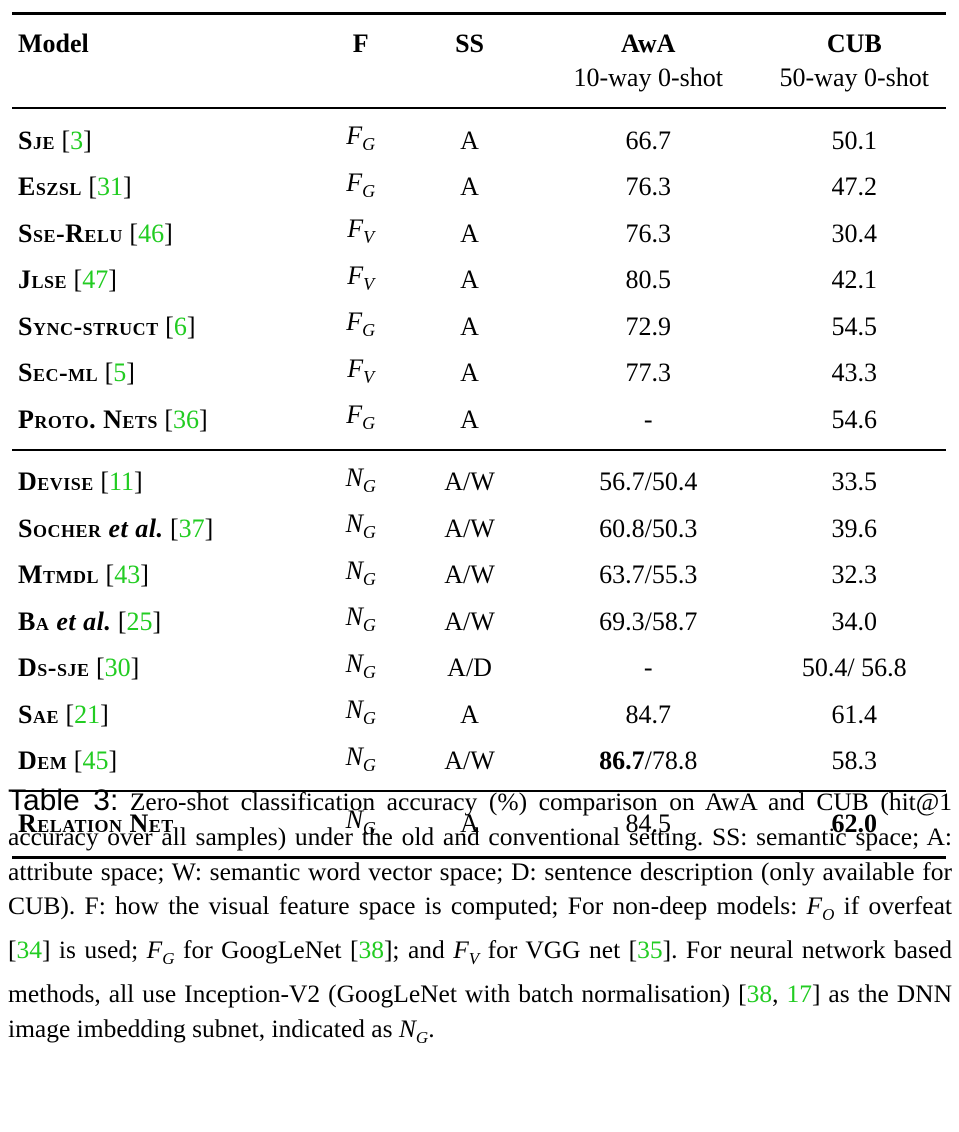  What do you see at coordinates (139, 621) in the screenshot?
I see `citation-link: 25` at bounding box center [139, 621].